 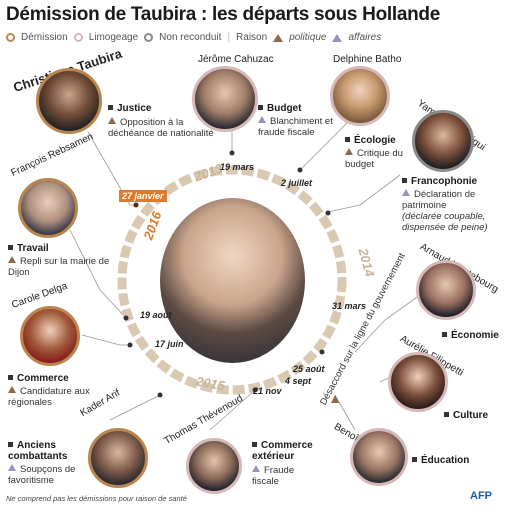 I want to click on reason-label: Fraude fiscale, so click(x=273, y=476).